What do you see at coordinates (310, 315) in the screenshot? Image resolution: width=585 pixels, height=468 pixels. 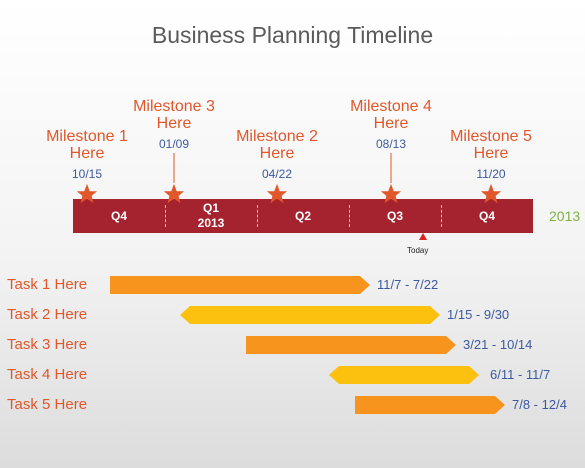 I see `task-2-bar` at bounding box center [310, 315].